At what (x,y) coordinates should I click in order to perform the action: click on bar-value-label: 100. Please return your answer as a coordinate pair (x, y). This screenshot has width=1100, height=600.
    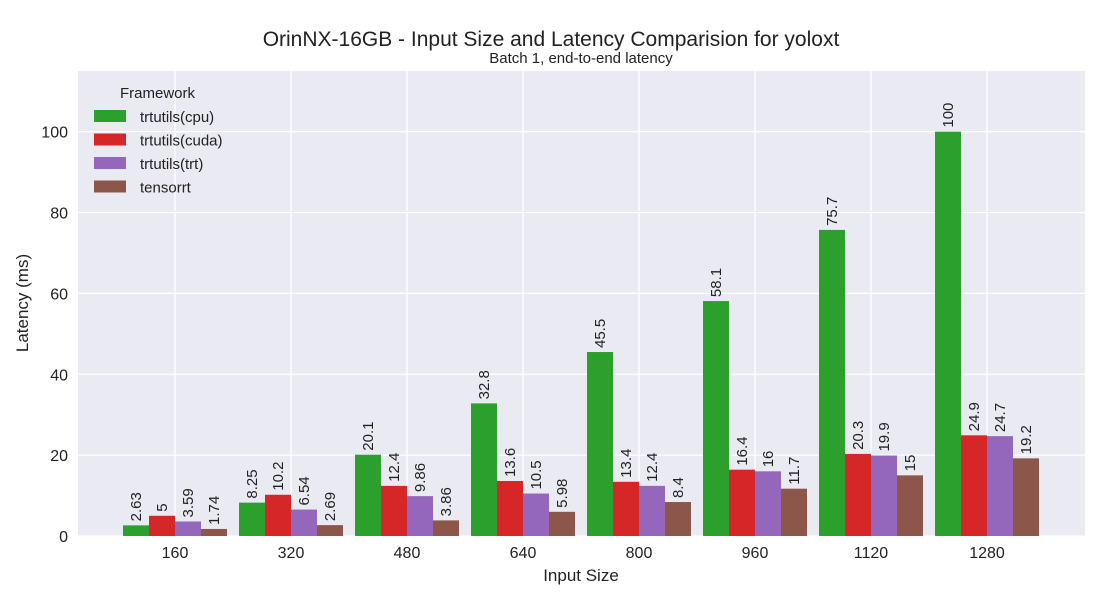
    Looking at the image, I should click on (948, 115).